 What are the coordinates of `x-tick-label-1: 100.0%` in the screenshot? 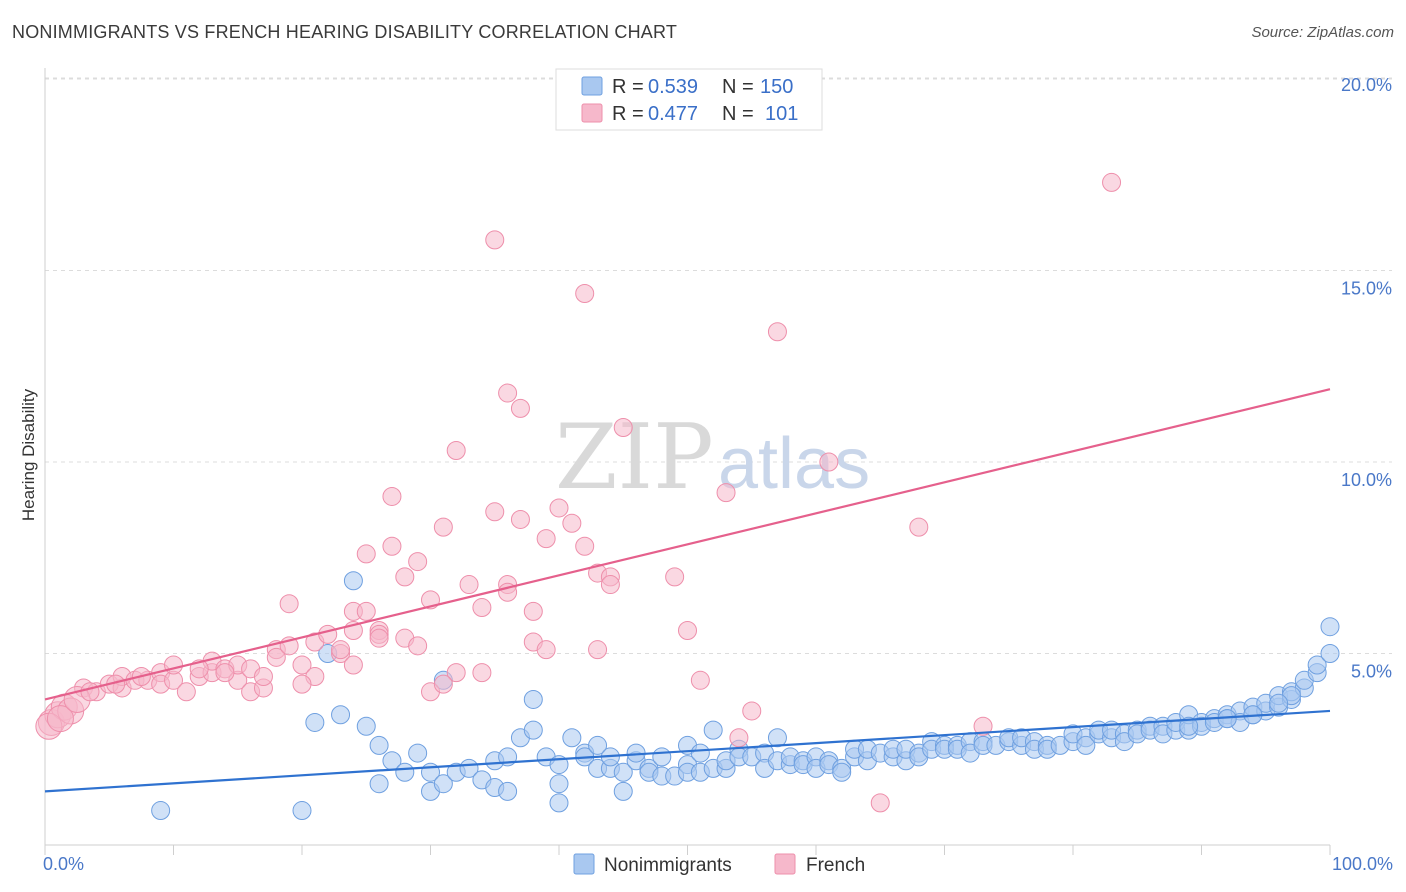 It's located at (1362, 864).